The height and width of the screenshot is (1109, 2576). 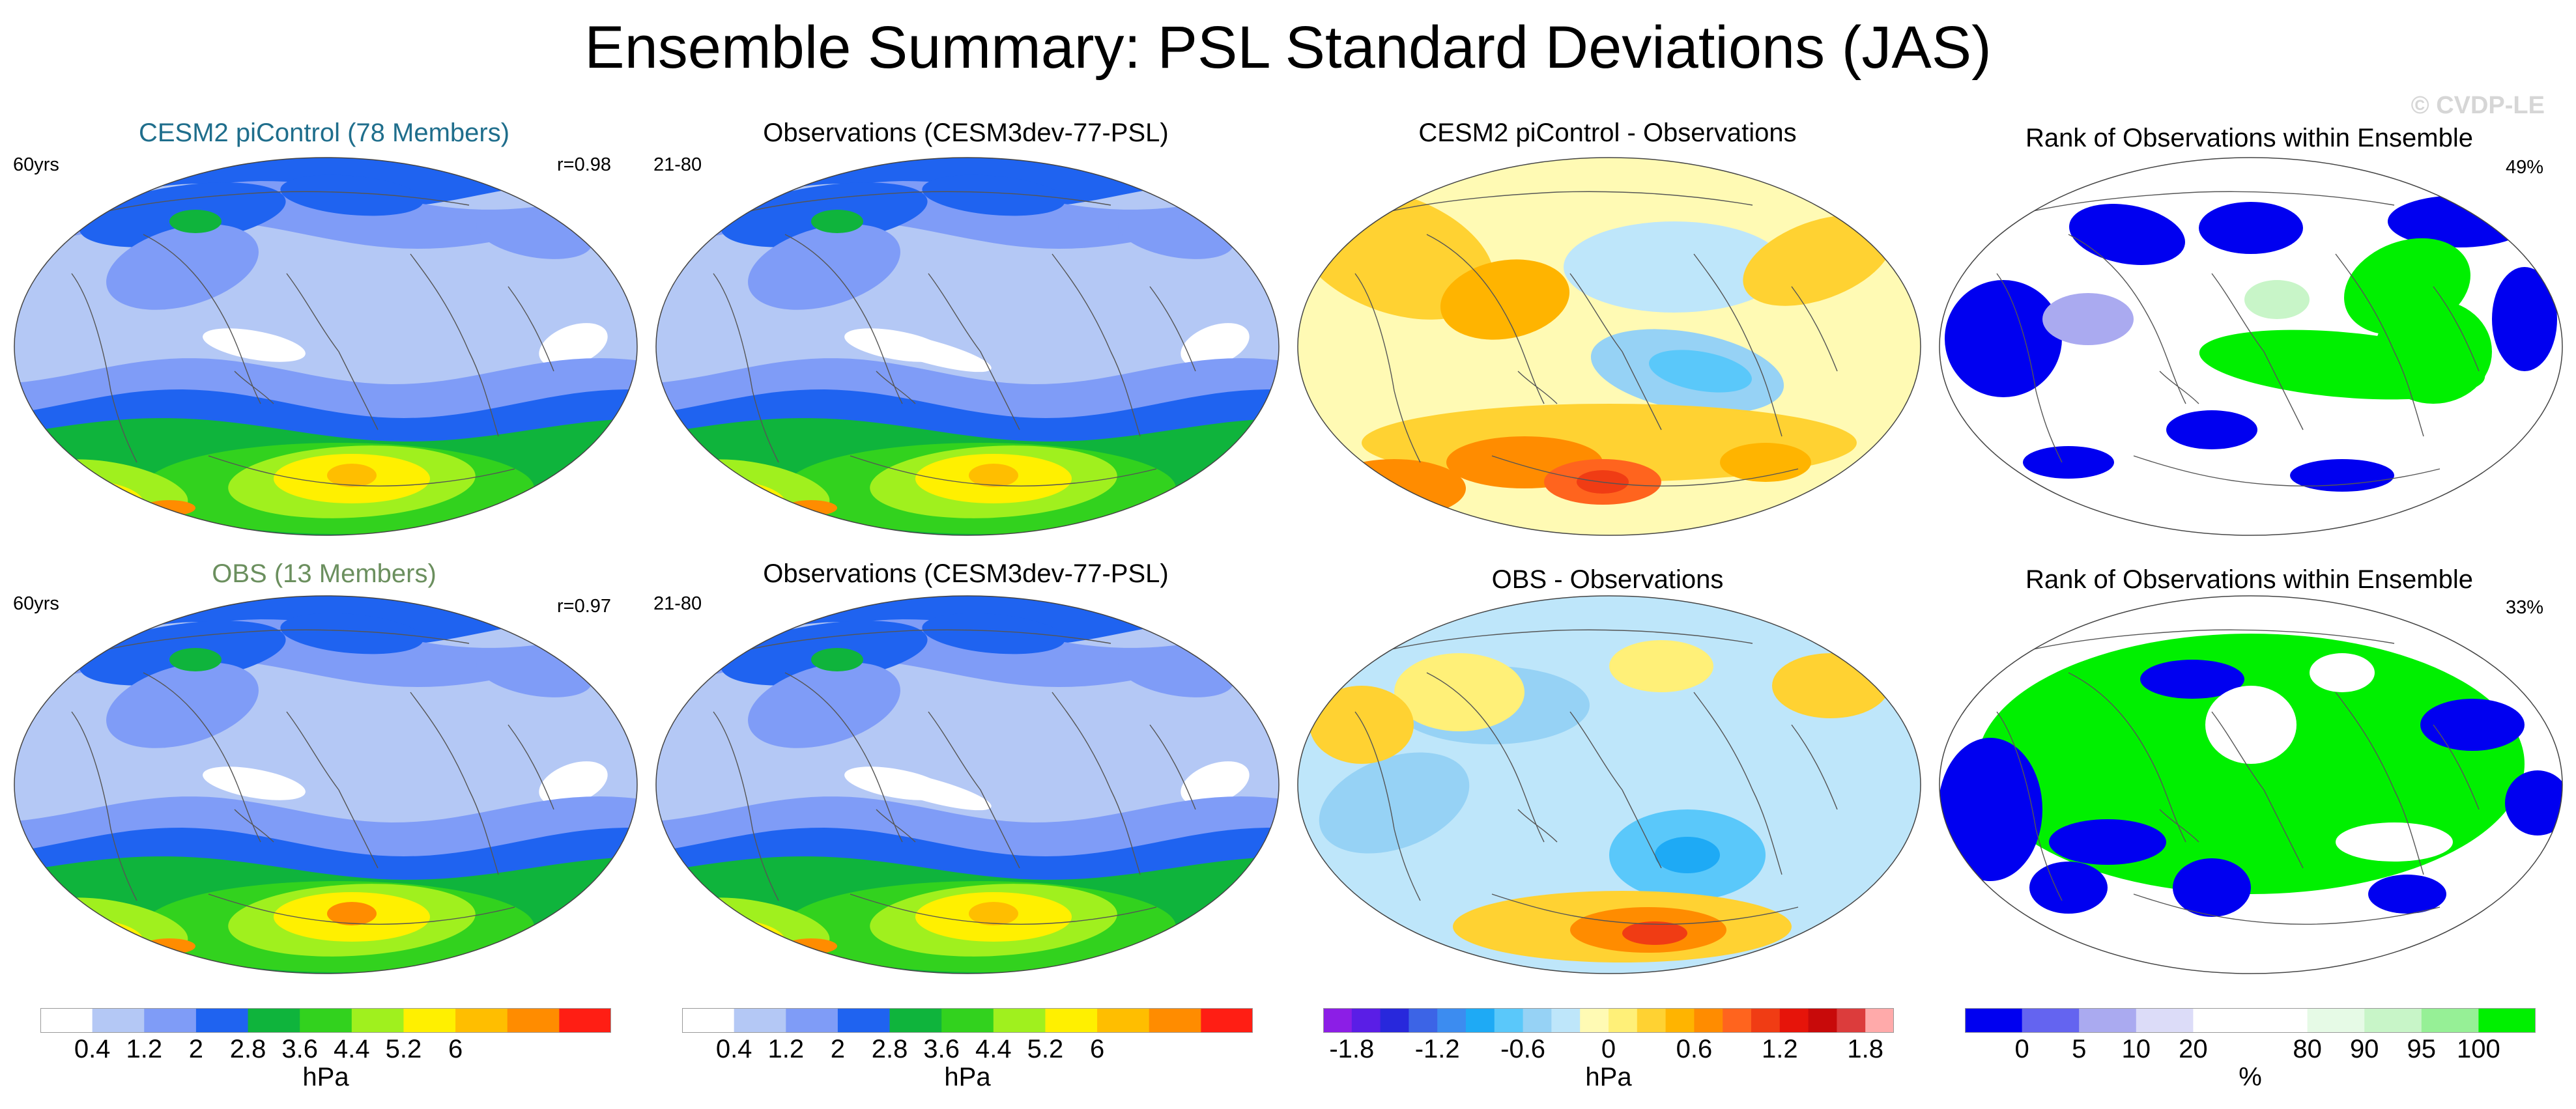 I want to click on colorbar-3-tick: 1.8, so click(x=1865, y=1049).